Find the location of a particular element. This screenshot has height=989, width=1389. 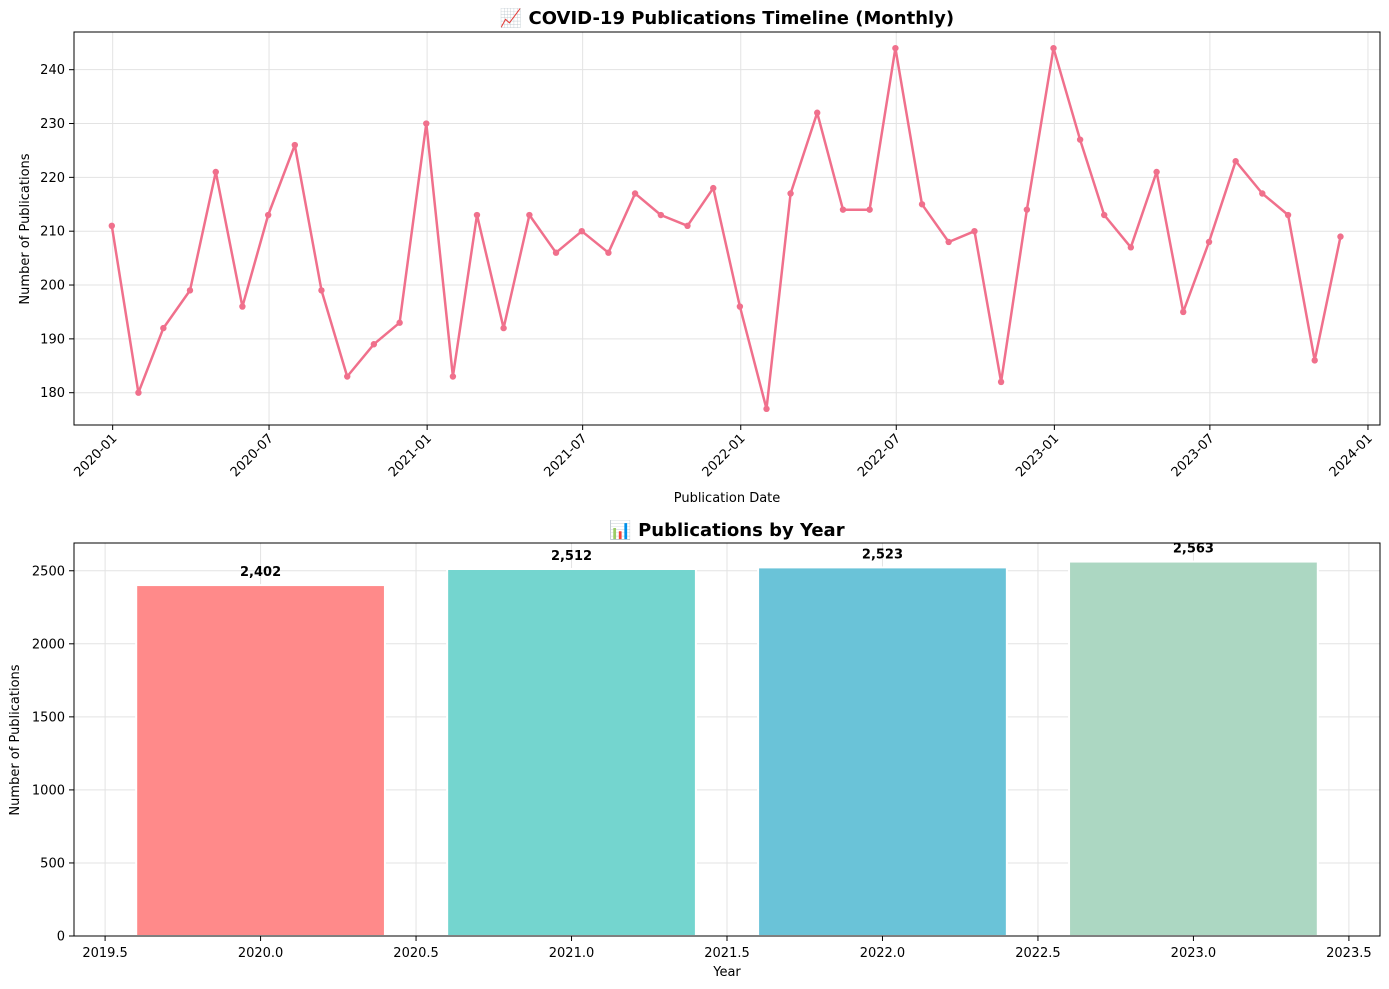

yearly-x-axis-label: Year is located at coordinates (726, 972).